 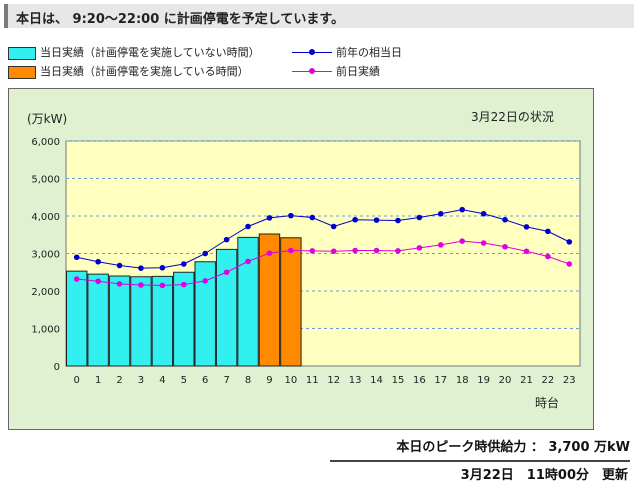 What do you see at coordinates (376, 380) in the screenshot?
I see `x-tick-label: 14` at bounding box center [376, 380].